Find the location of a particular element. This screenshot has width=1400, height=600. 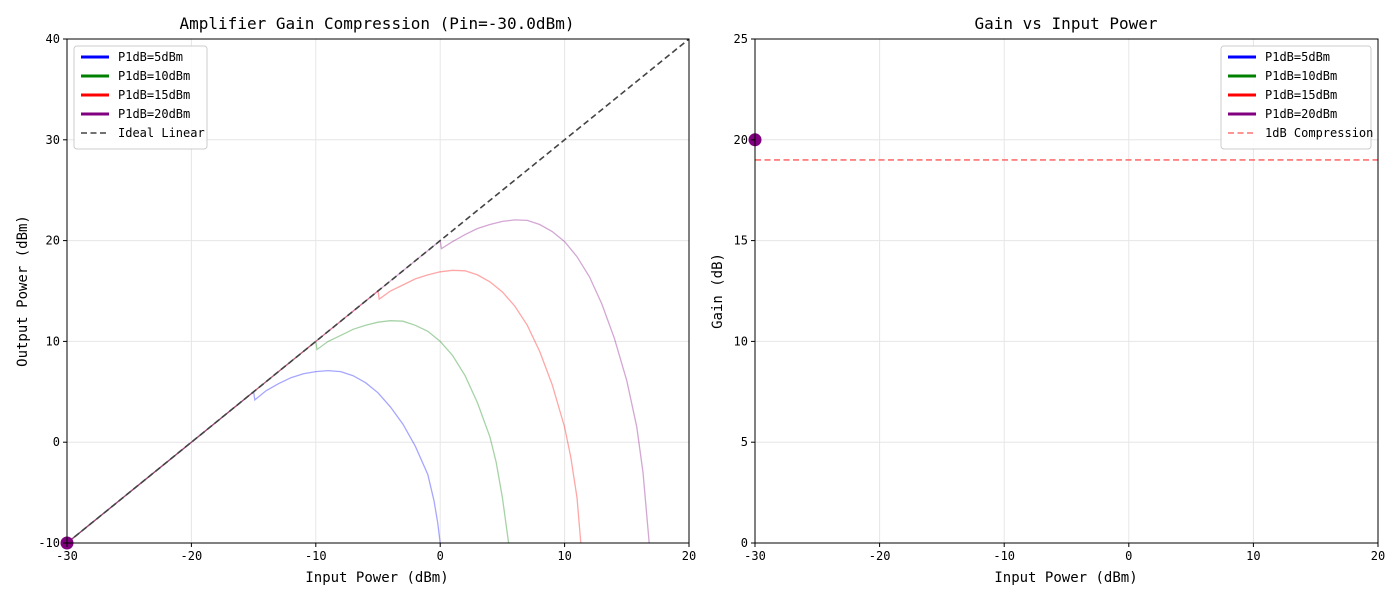

y-tick-label: 25 is located at coordinates (741, 39).